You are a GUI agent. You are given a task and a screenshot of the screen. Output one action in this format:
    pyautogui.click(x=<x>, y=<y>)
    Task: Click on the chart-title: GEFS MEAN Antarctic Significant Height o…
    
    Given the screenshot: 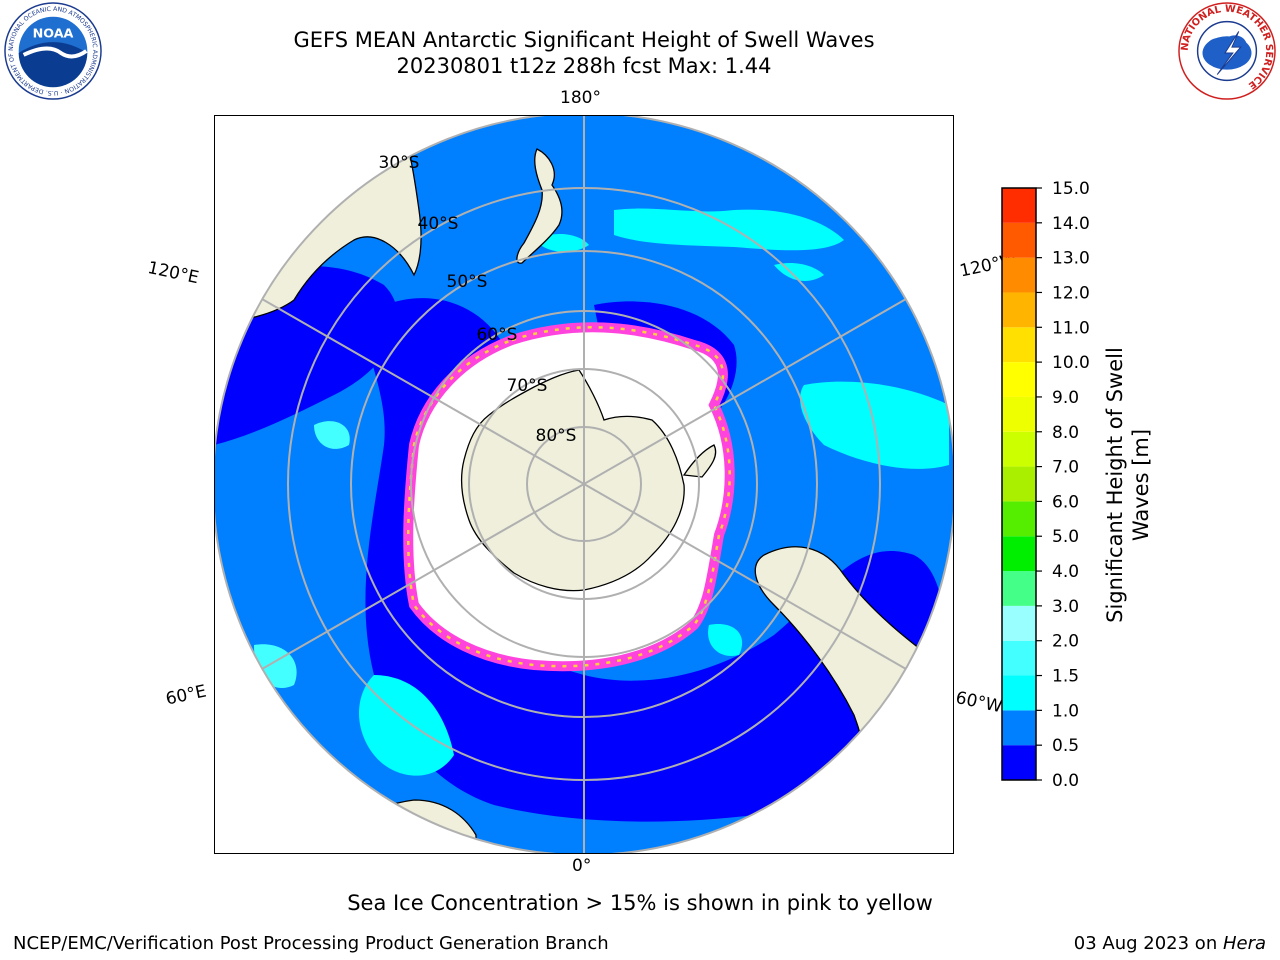 What is the action you would take?
    pyautogui.click(x=584, y=40)
    